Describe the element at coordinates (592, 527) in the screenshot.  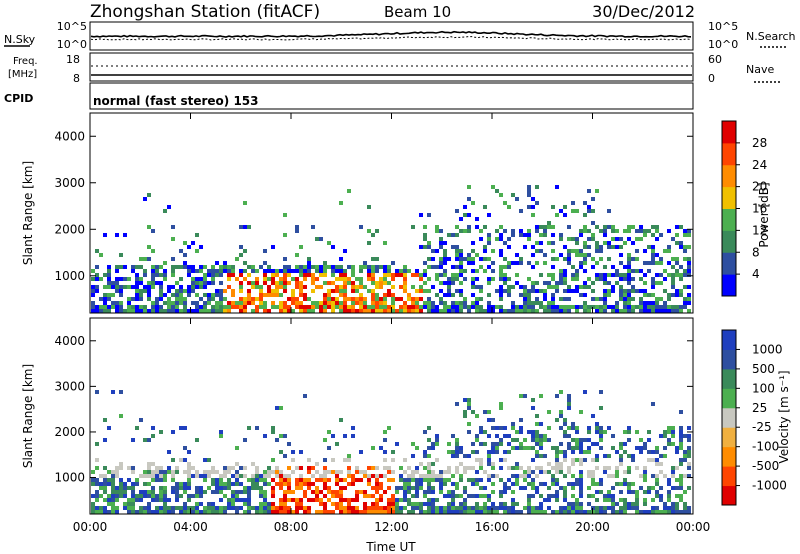
I see `x-tick-label: 20:00` at that location.